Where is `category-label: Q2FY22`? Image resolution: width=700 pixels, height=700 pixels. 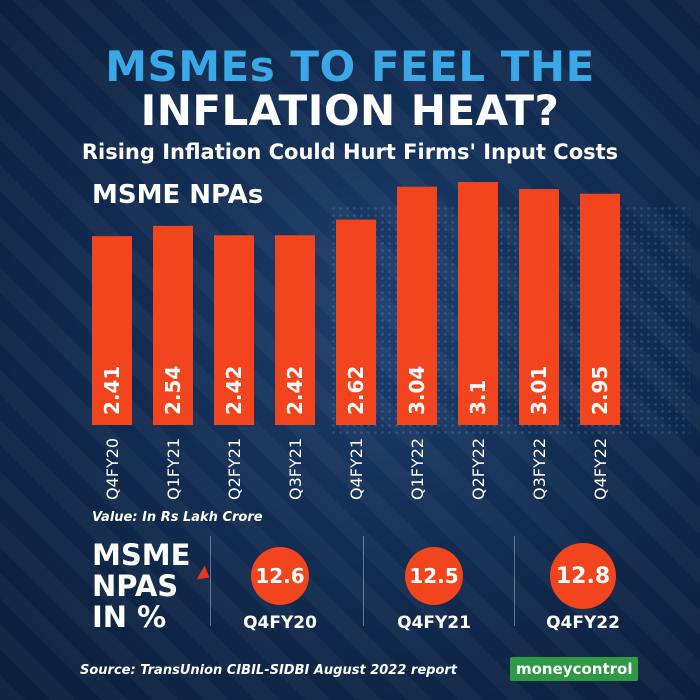 category-label: Q2FY22 is located at coordinates (478, 469).